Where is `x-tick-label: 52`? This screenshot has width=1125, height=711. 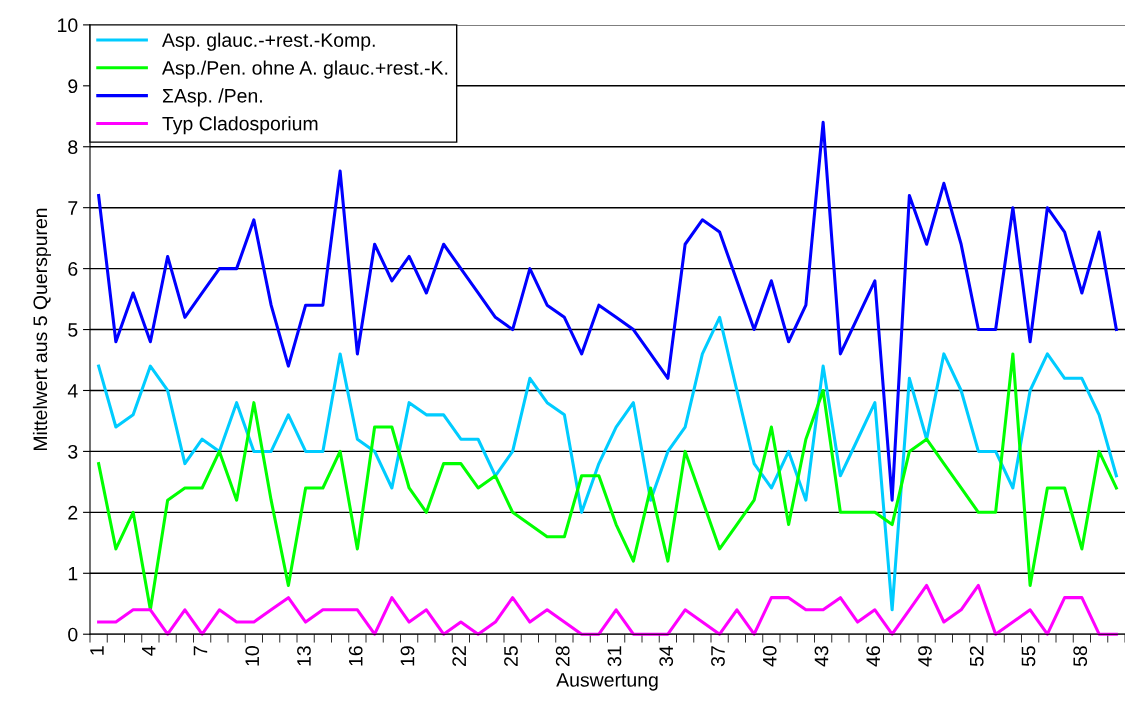 x-tick-label: 52 is located at coordinates (976, 656).